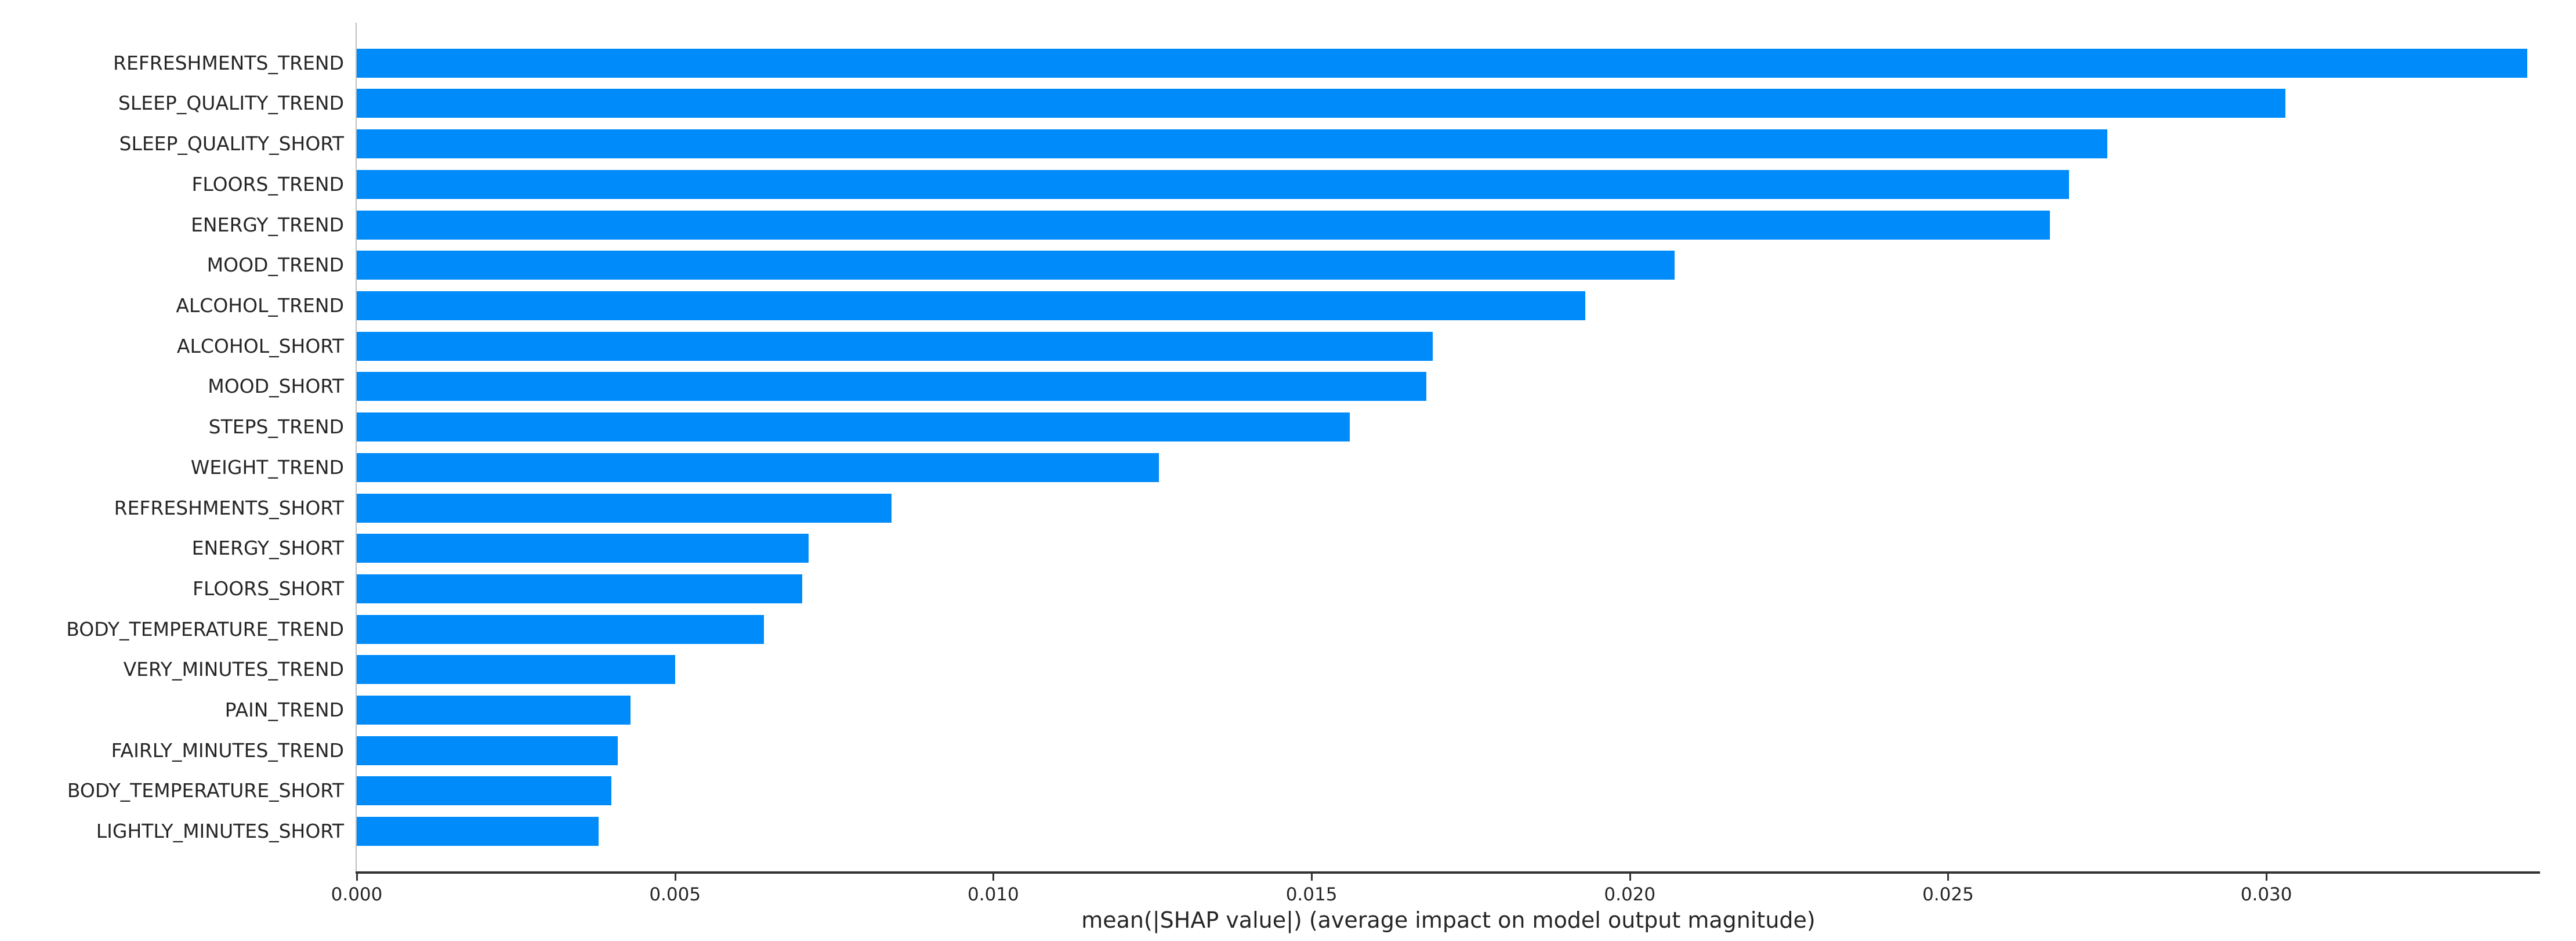 This screenshot has width=2576, height=941. What do you see at coordinates (260, 305) in the screenshot?
I see `y-tick-label: ALCOHOL_TREND` at bounding box center [260, 305].